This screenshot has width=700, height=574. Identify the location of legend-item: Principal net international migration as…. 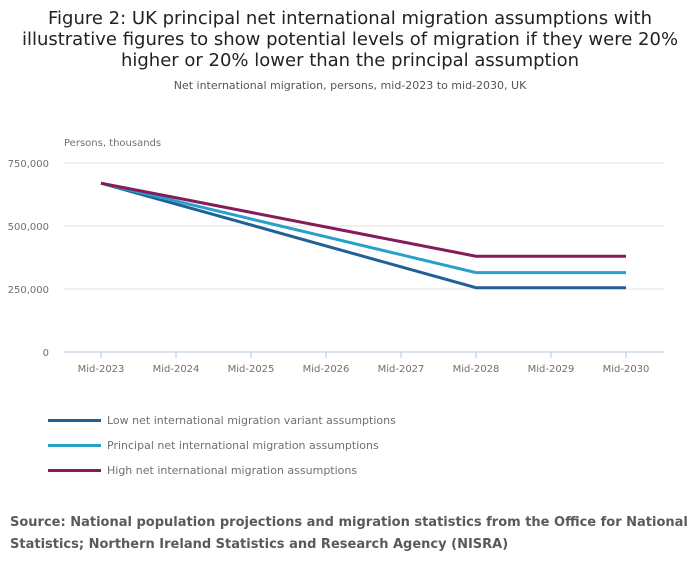
(222, 445).